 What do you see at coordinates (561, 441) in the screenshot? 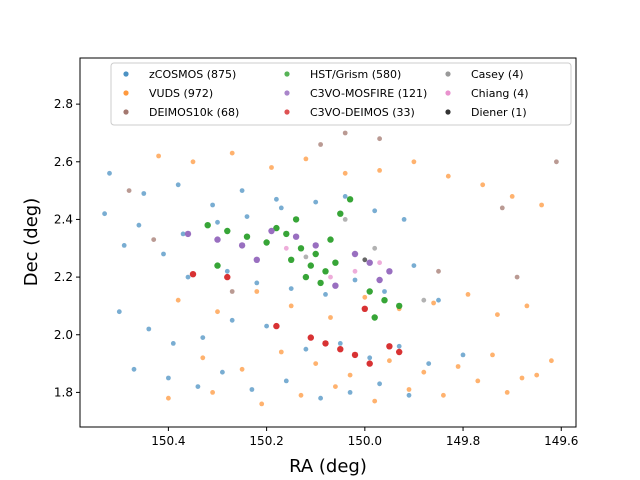
I see `x-tick-label: 149.6` at bounding box center [561, 441].